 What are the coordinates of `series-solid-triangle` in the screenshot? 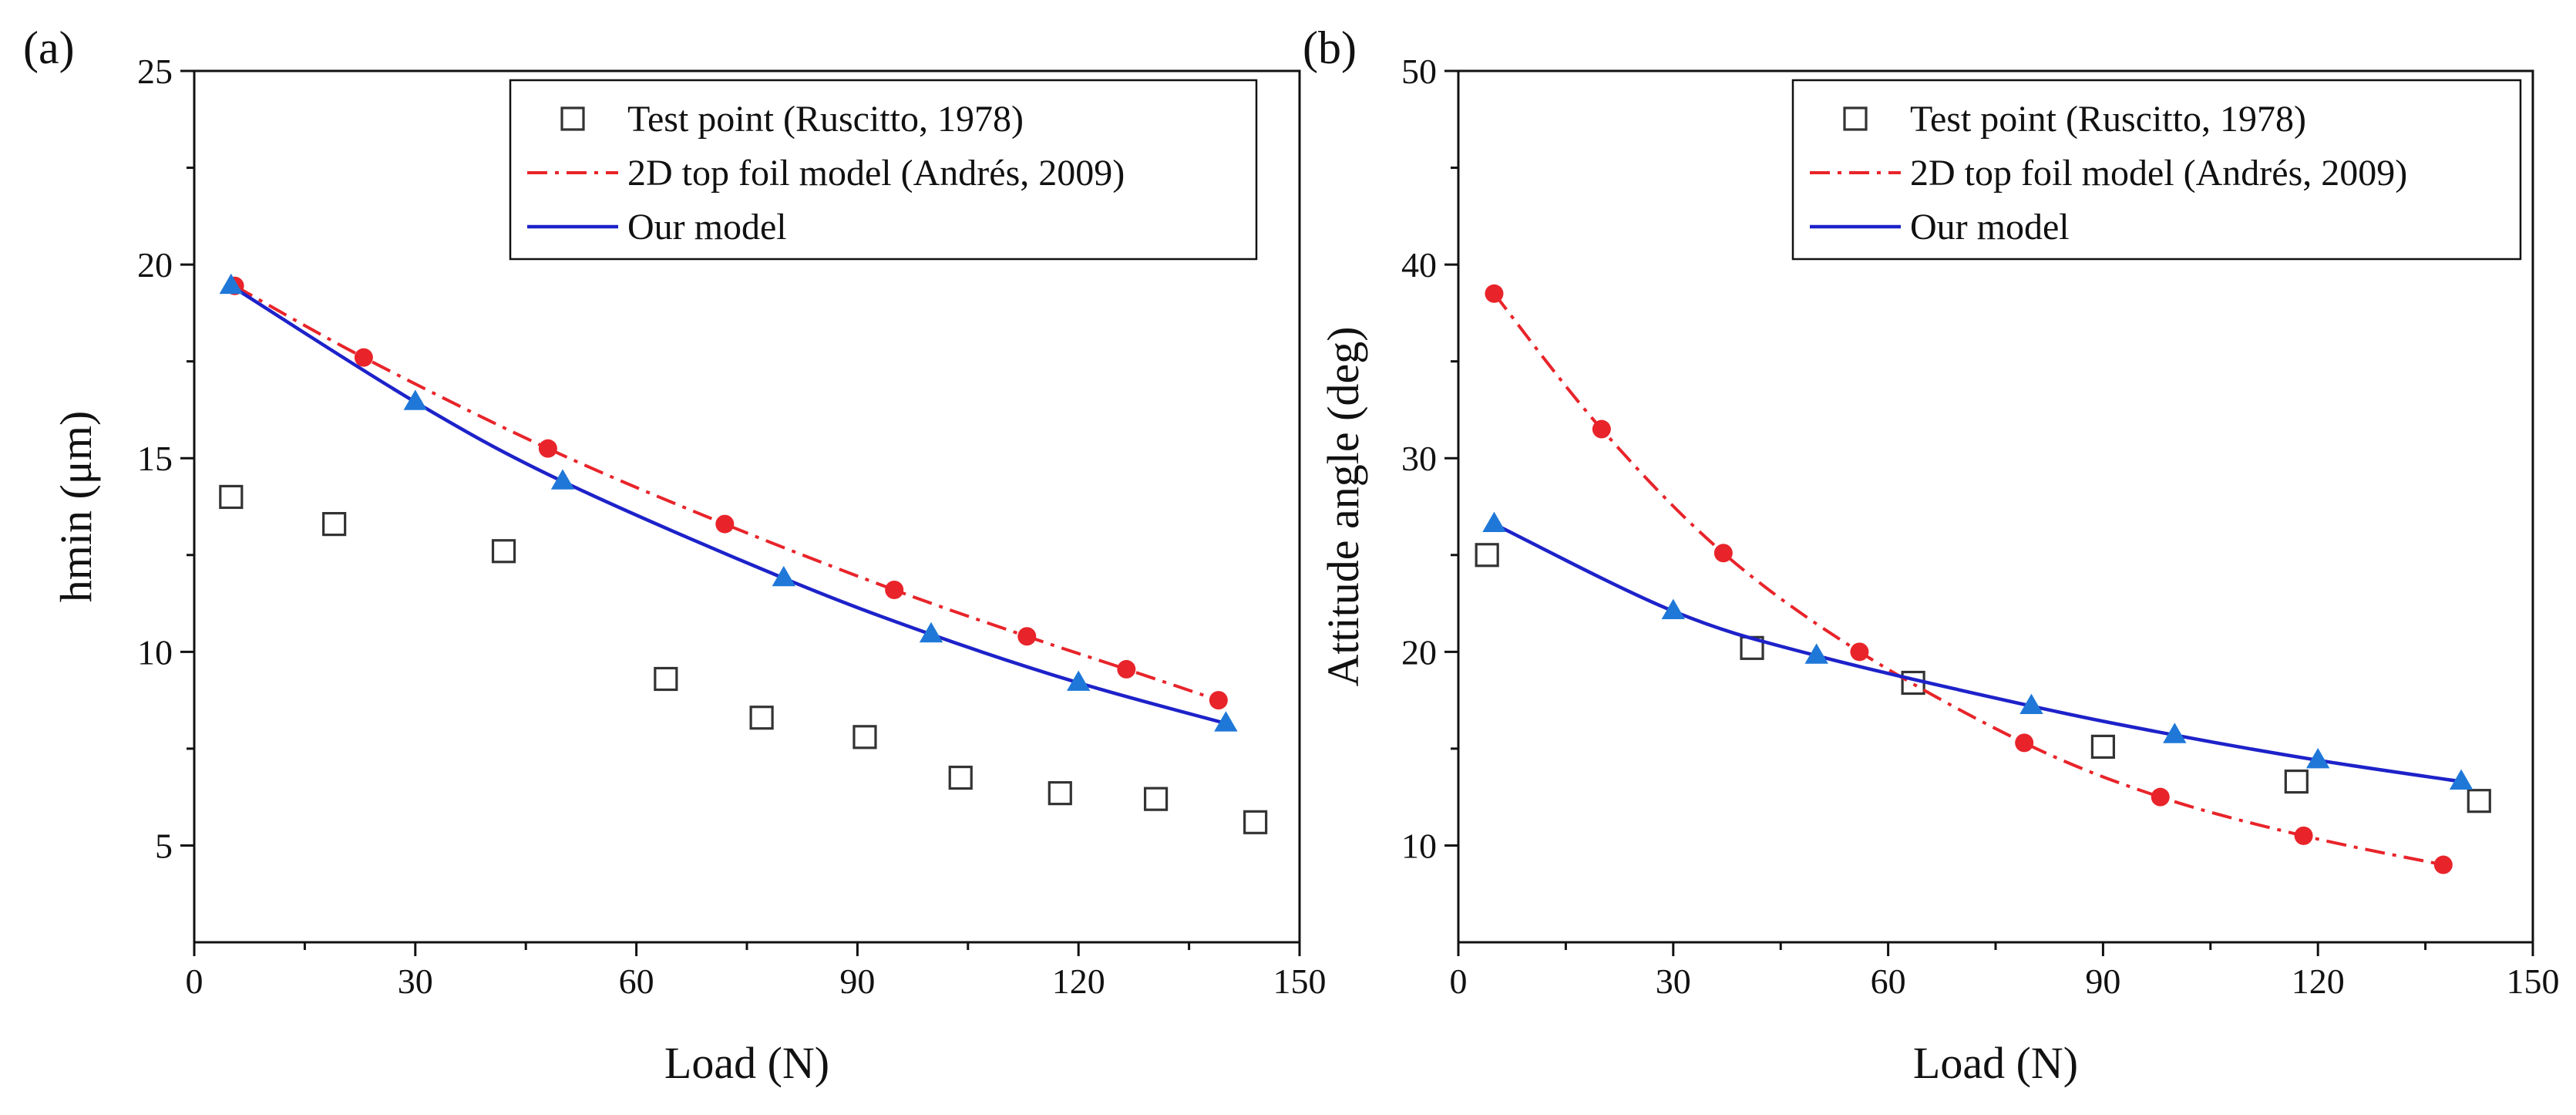 It's located at (1977, 650).